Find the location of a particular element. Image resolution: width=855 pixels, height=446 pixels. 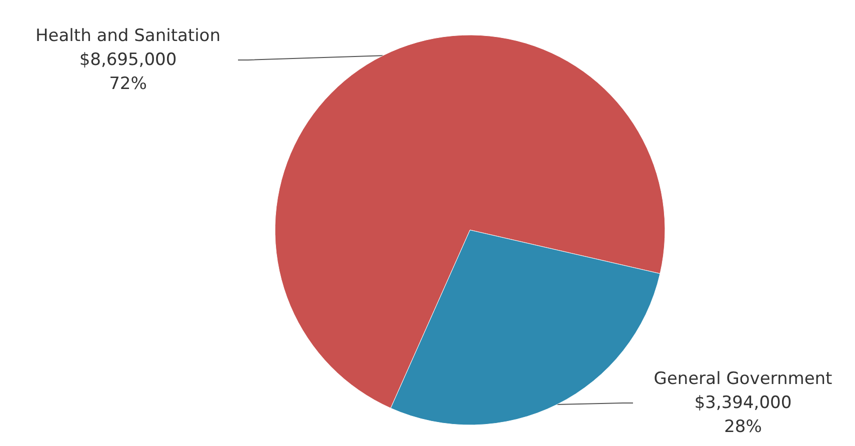

slice-label: General Government is located at coordinates (743, 379).